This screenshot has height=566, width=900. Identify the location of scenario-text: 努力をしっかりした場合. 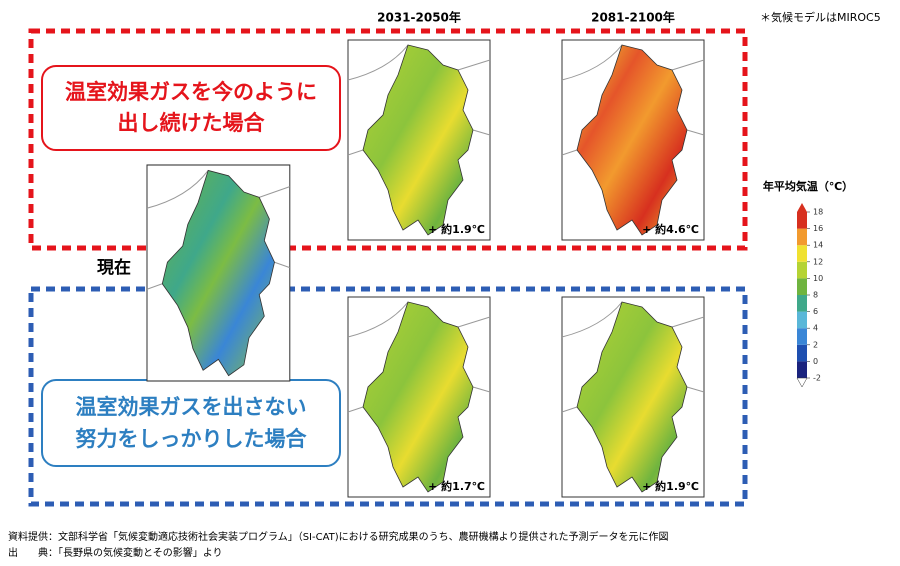
(192, 439).